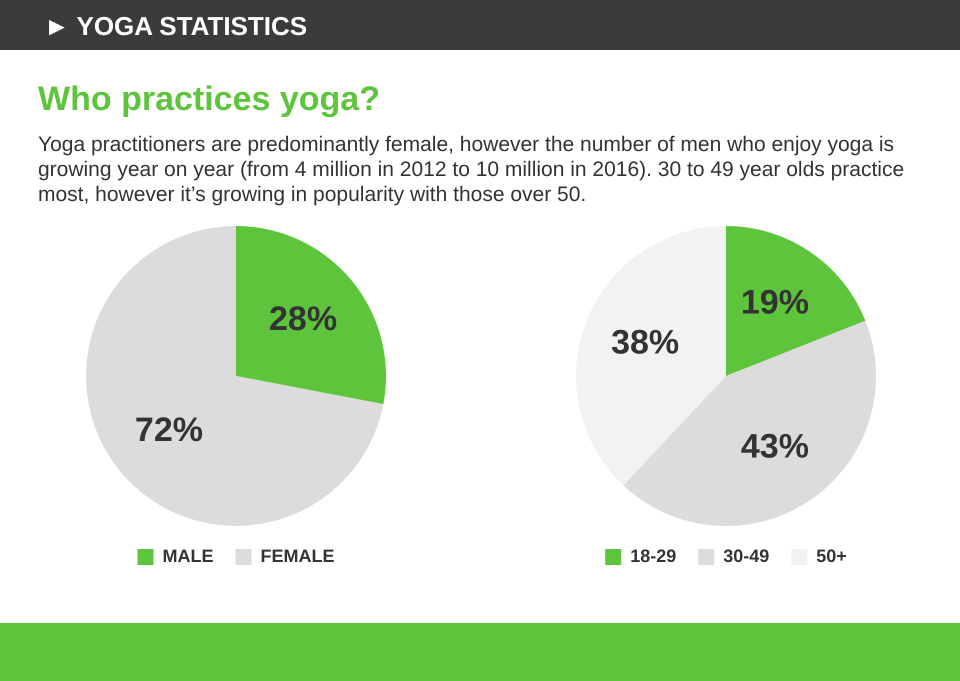 The image size is (960, 681). I want to click on data-label: 28%, so click(303, 319).